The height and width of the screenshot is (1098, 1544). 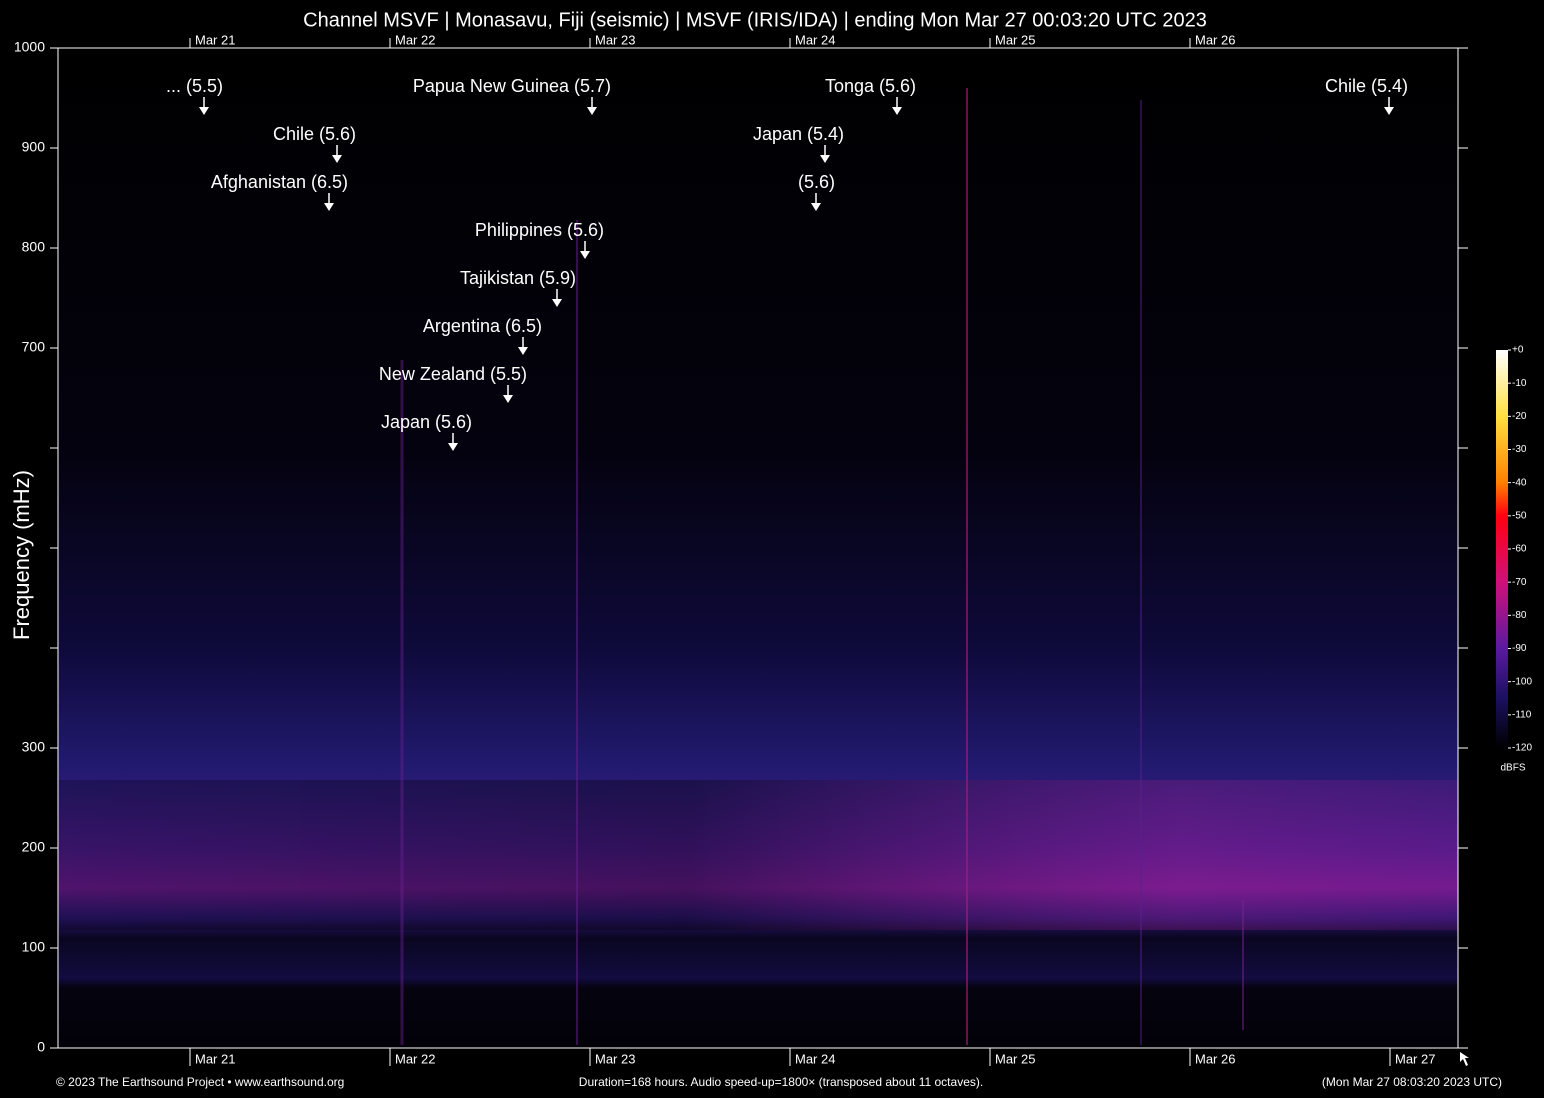 I want to click on y-tick-label: 800, so click(x=34, y=247).